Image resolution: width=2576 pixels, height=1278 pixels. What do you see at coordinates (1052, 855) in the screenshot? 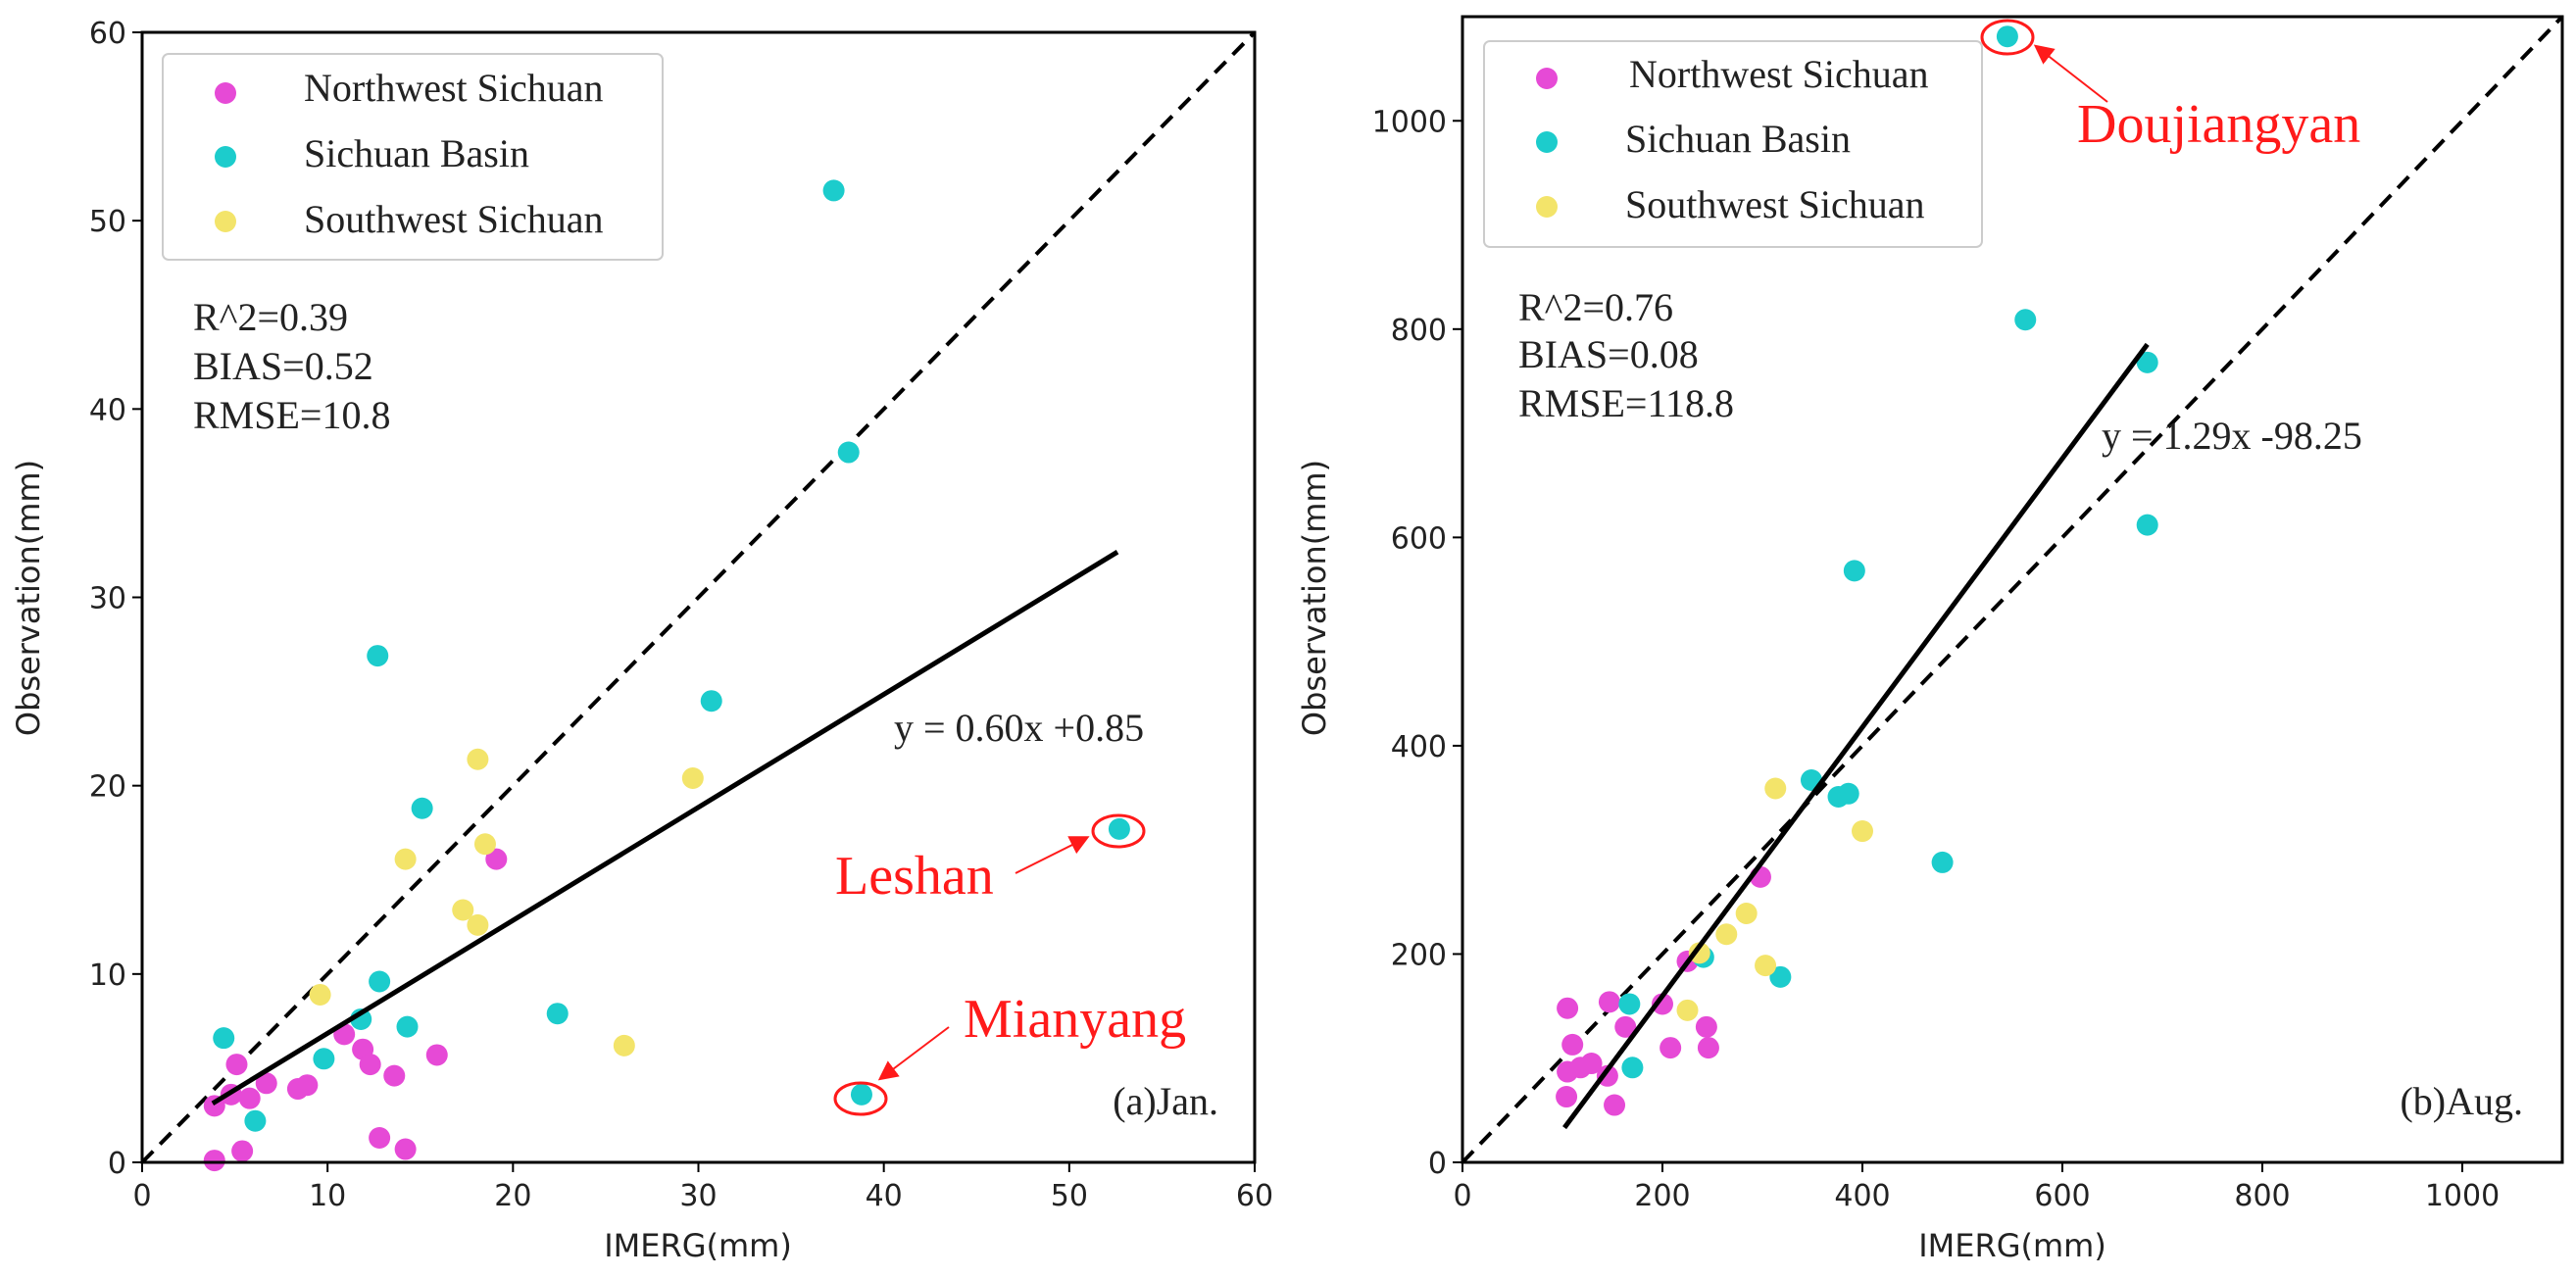
I see `annotation-arrow-leshan` at bounding box center [1052, 855].